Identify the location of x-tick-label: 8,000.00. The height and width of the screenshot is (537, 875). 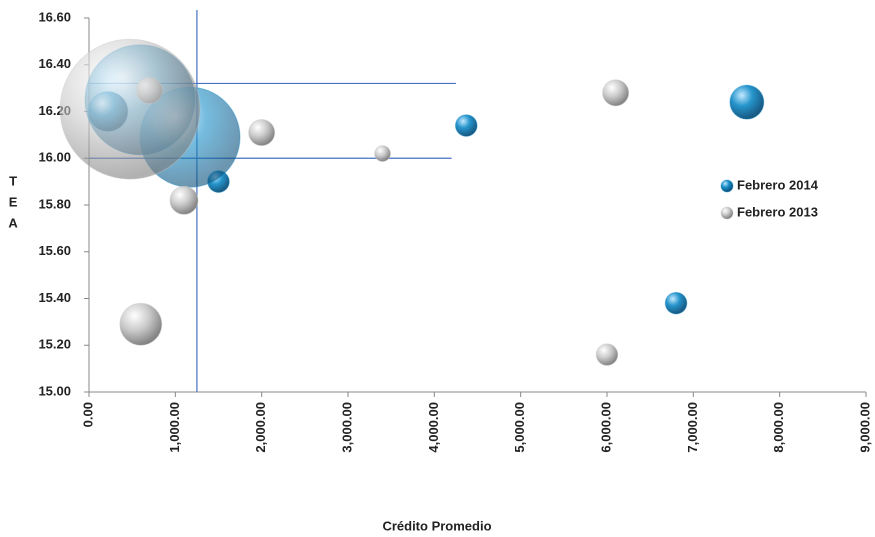
(778, 427).